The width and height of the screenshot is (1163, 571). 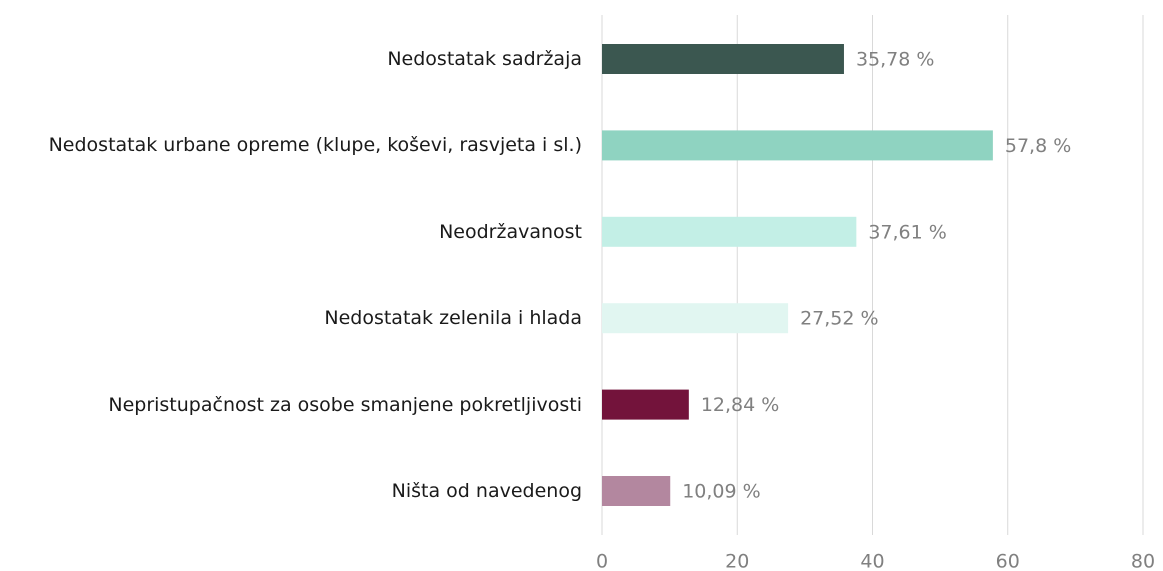 What do you see at coordinates (1008, 561) in the screenshot?
I see `x-tick-label: 60` at bounding box center [1008, 561].